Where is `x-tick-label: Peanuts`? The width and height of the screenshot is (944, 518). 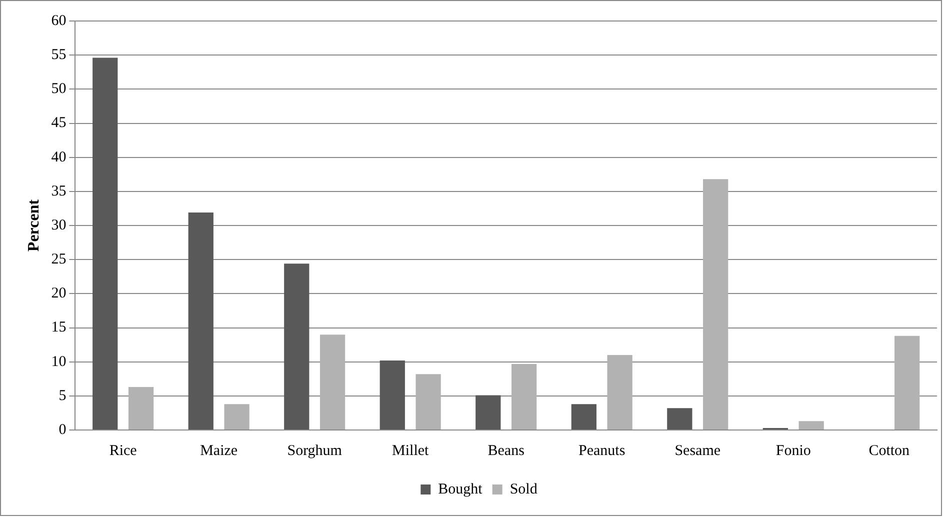 x-tick-label: Peanuts is located at coordinates (602, 450).